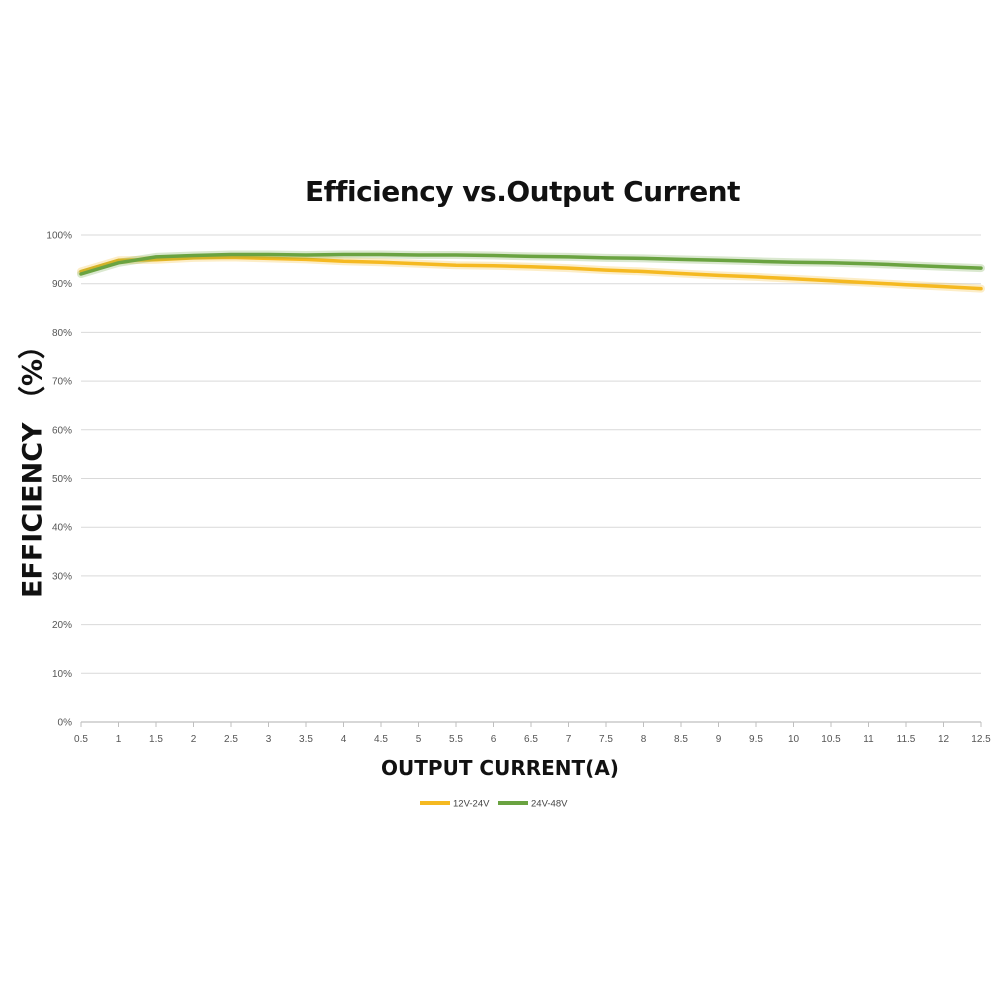 This screenshot has width=1000, height=1000. Describe the element at coordinates (344, 739) in the screenshot. I see `x-tick-label: 4` at that location.